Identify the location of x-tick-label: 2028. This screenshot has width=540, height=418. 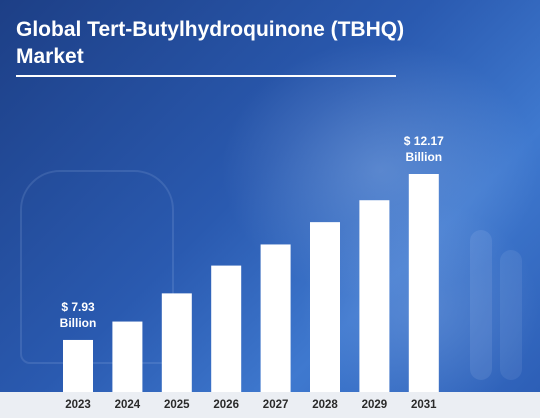
(325, 405).